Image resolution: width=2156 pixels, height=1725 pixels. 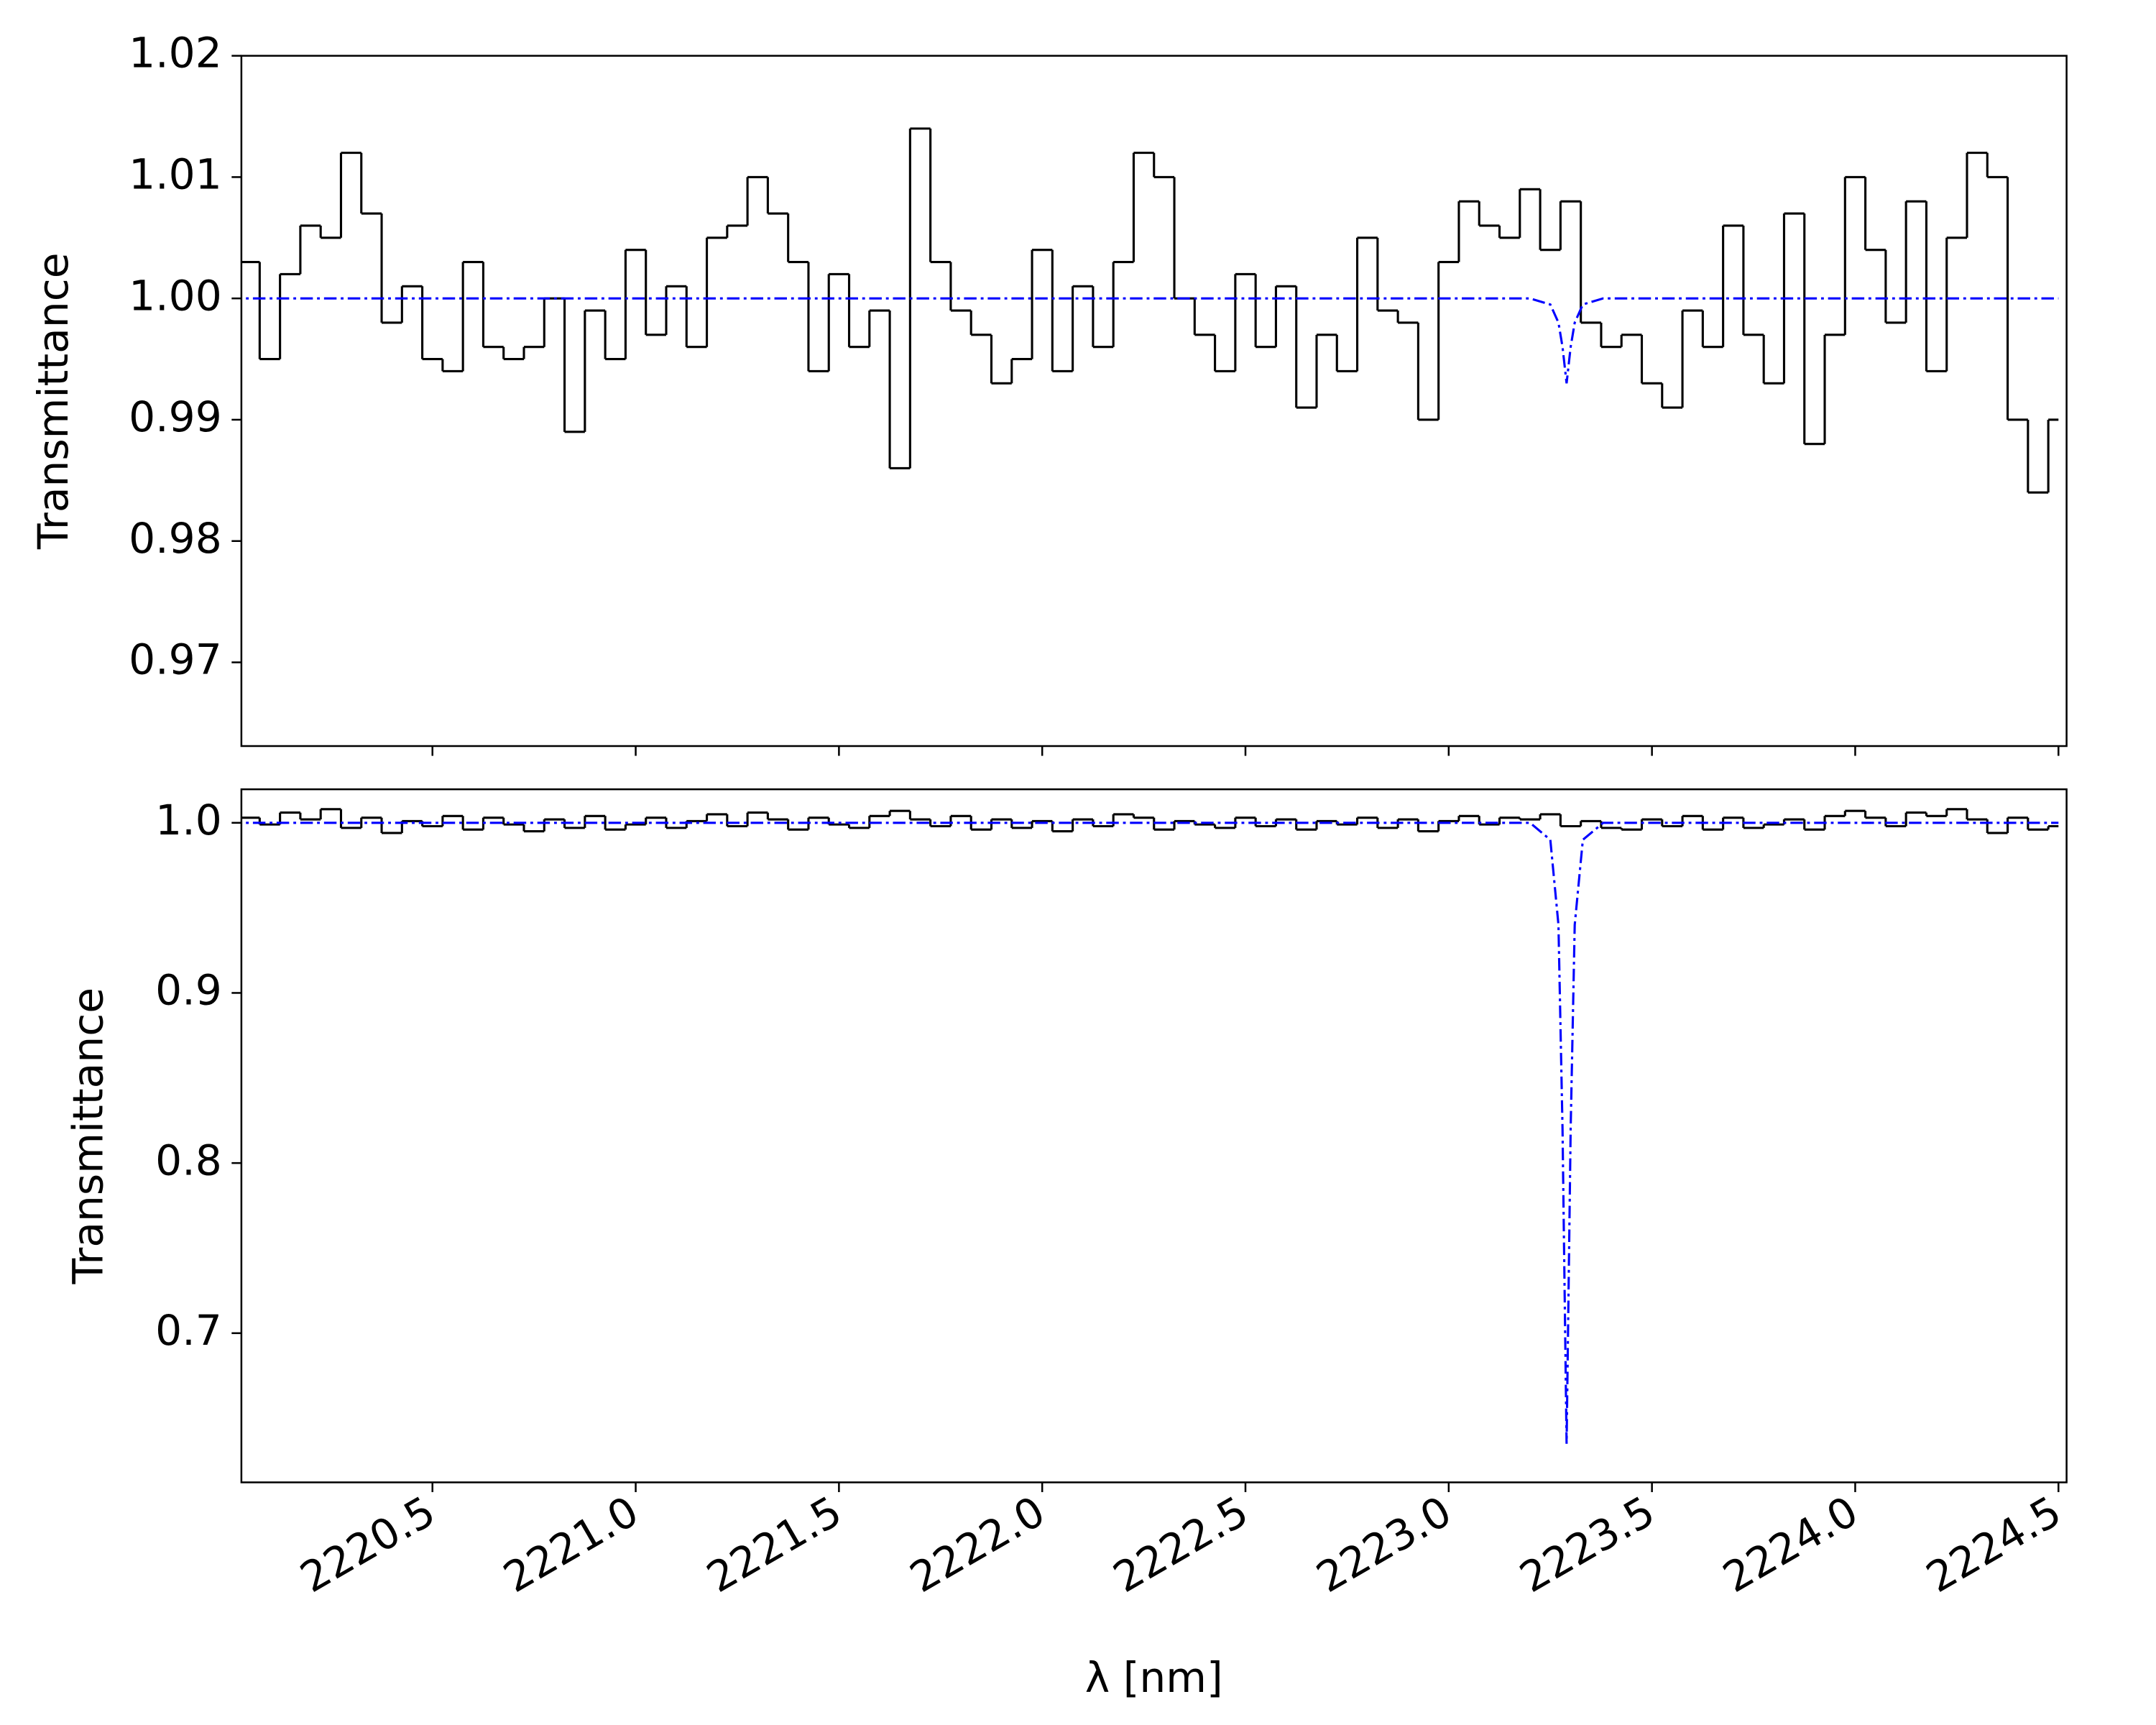 What do you see at coordinates (774, 1544) in the screenshot?
I see `x-tick-label: 2221.5` at bounding box center [774, 1544].